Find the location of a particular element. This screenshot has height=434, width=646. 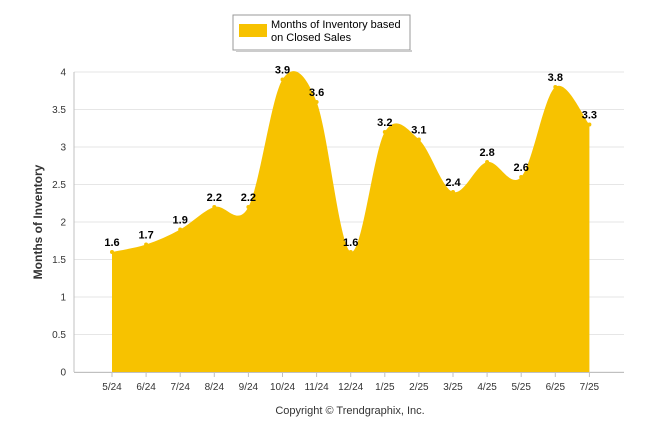

data-label: 1.9 is located at coordinates (180, 221).